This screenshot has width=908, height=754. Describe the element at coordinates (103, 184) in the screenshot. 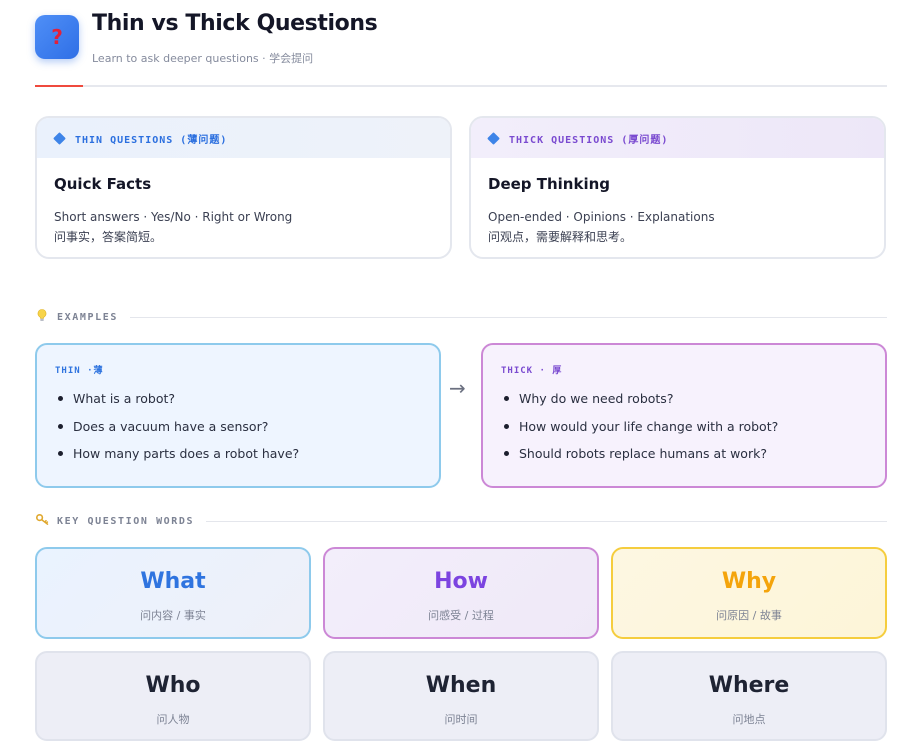

I see `thin-card-title: Quick Facts` at that location.